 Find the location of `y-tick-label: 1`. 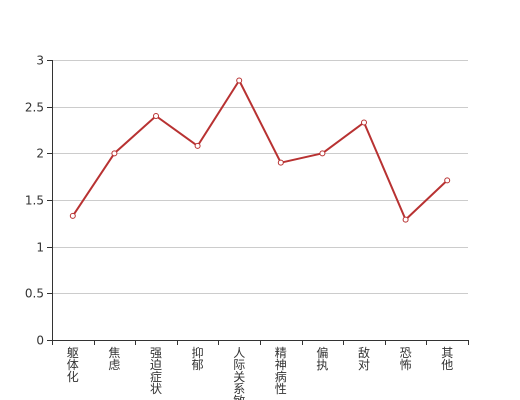

y-tick-label: 1 is located at coordinates (40, 248).